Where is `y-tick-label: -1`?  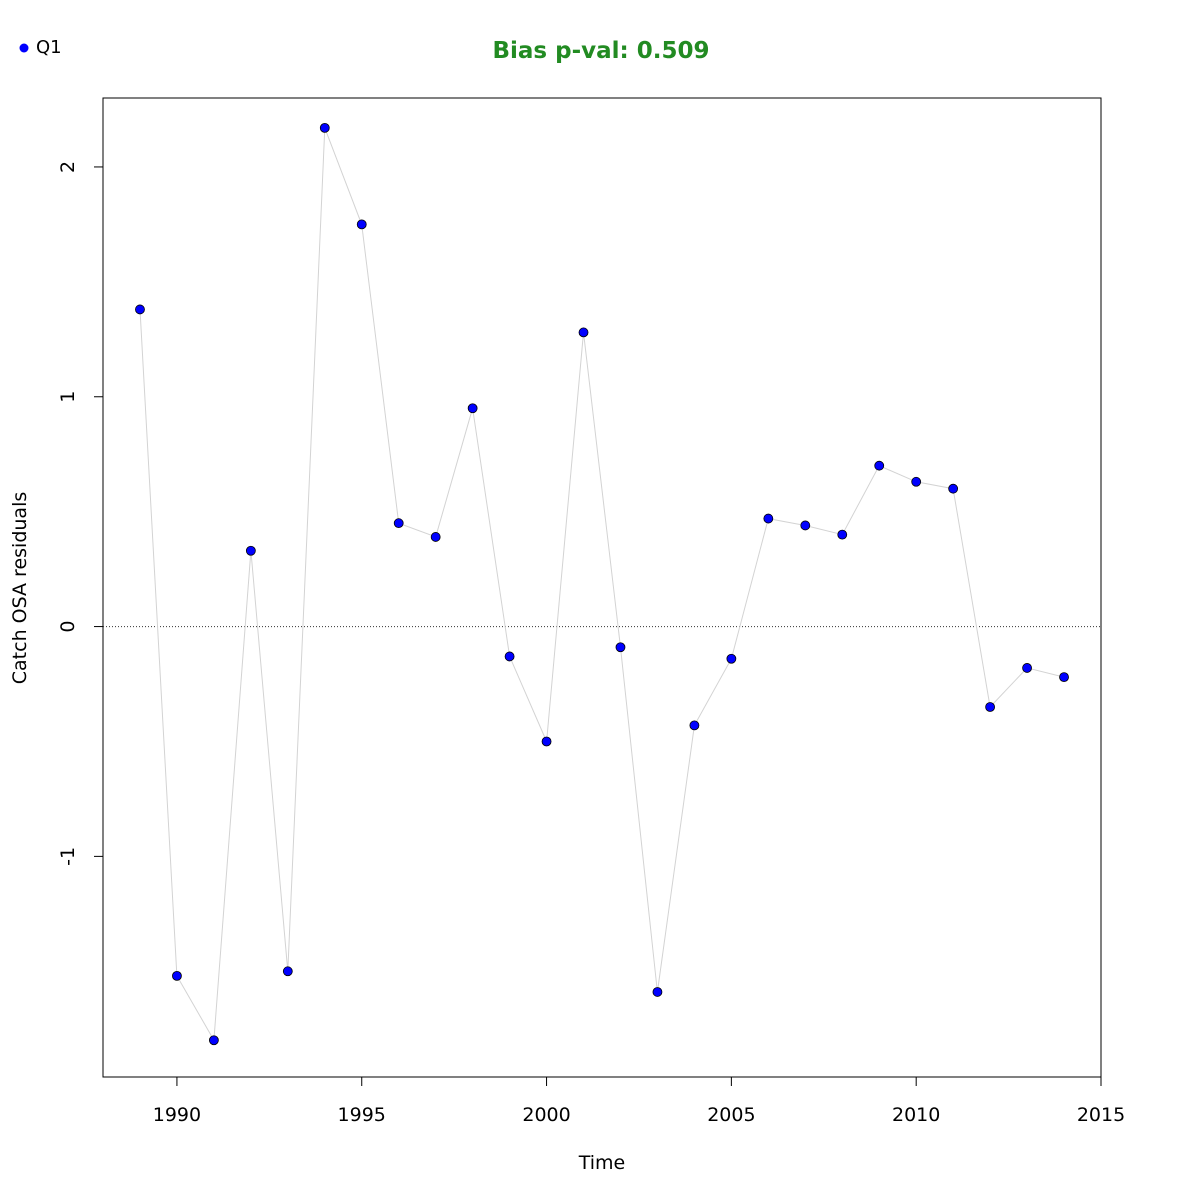
y-tick-label: -1 is located at coordinates (68, 856).